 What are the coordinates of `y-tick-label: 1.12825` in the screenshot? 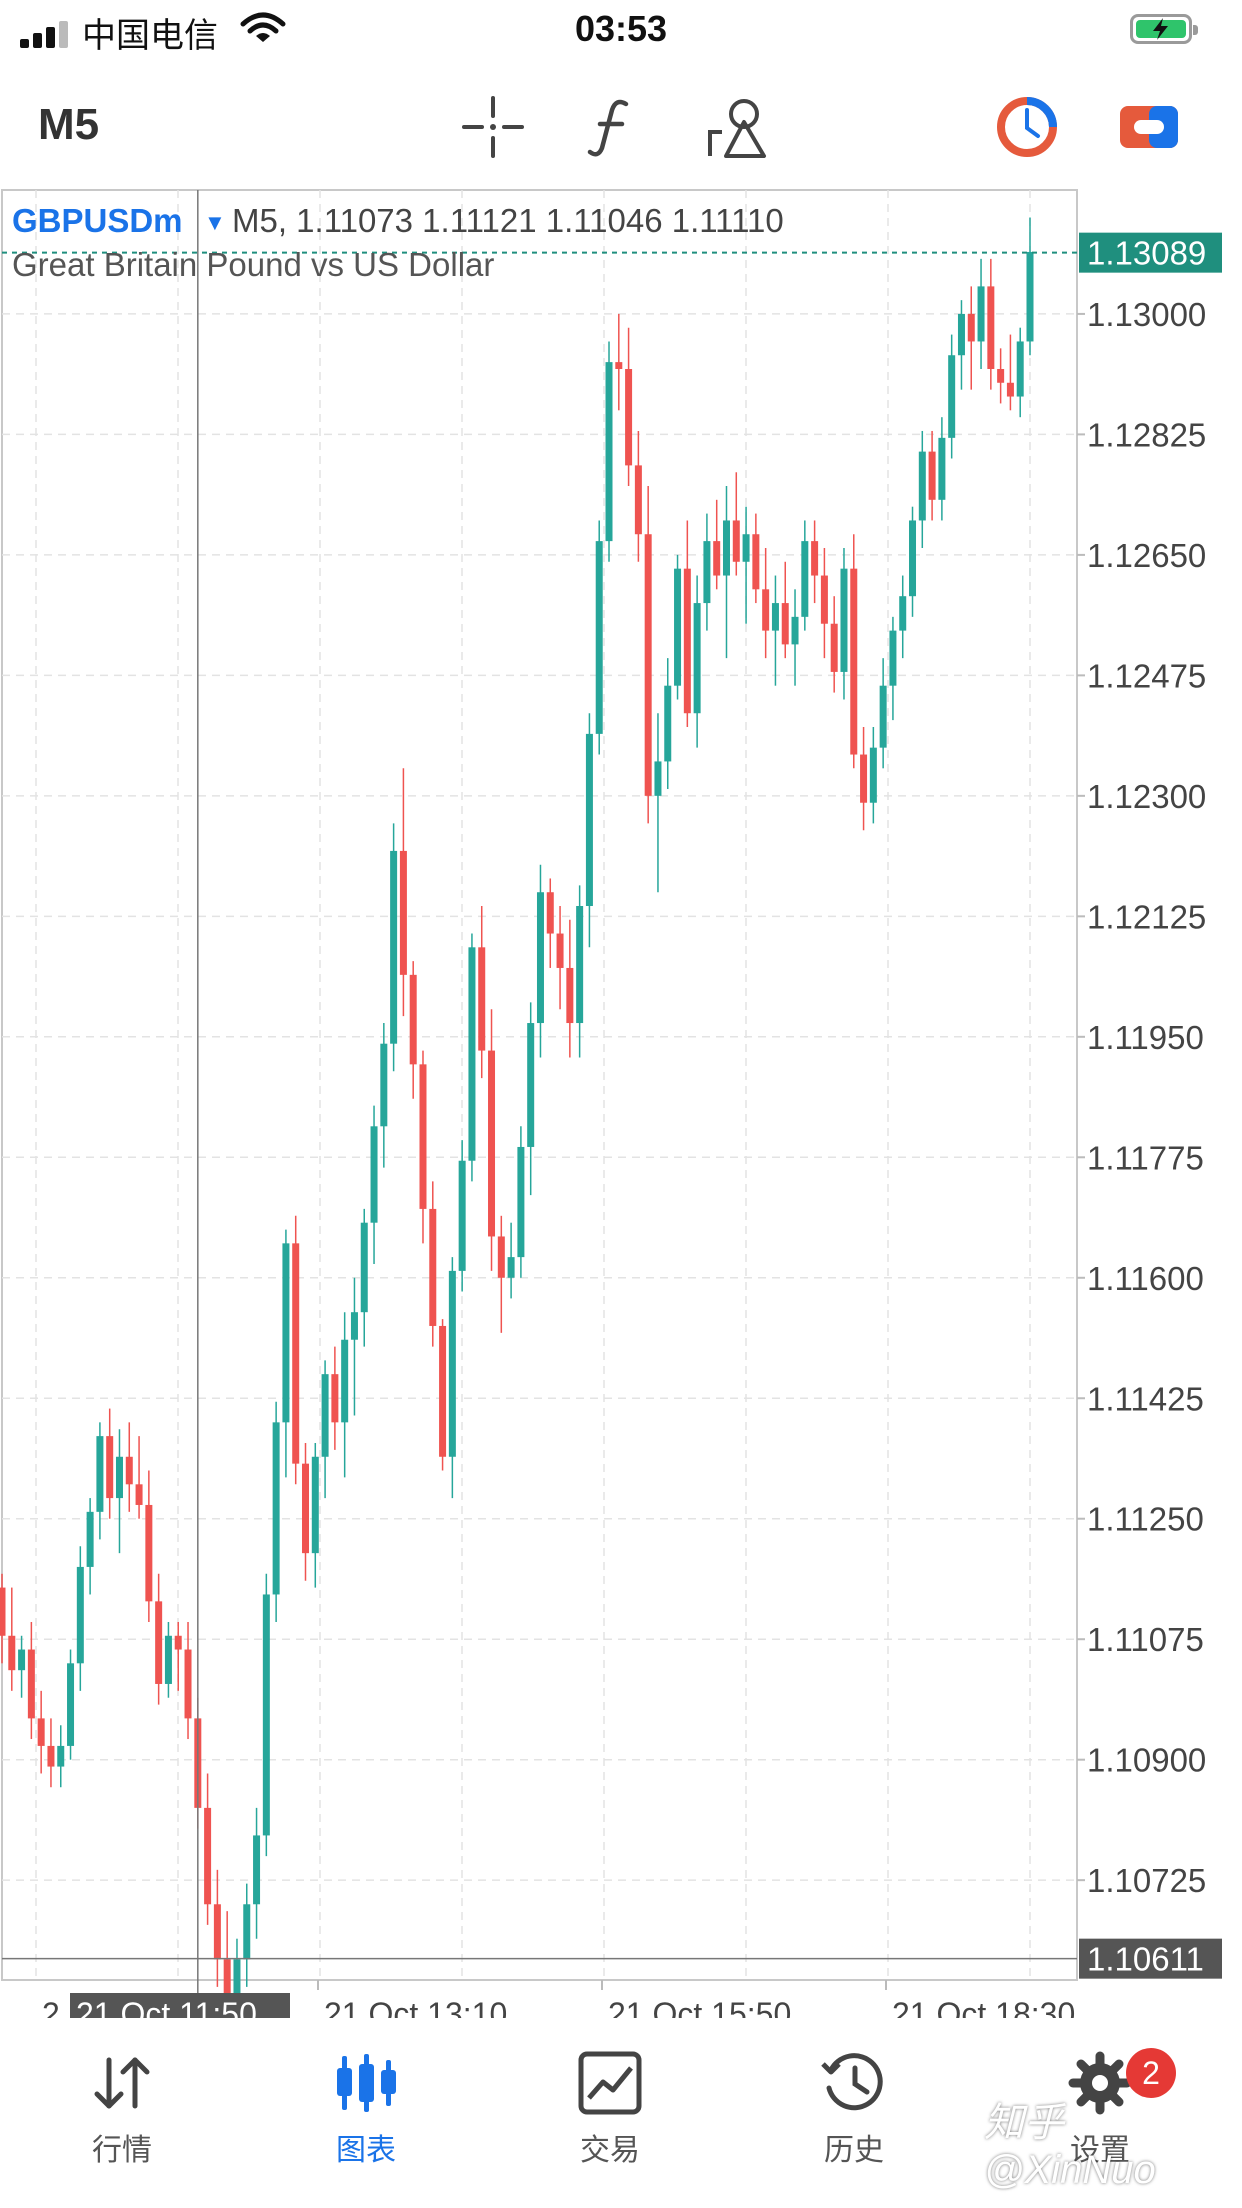 It's located at (1146, 434).